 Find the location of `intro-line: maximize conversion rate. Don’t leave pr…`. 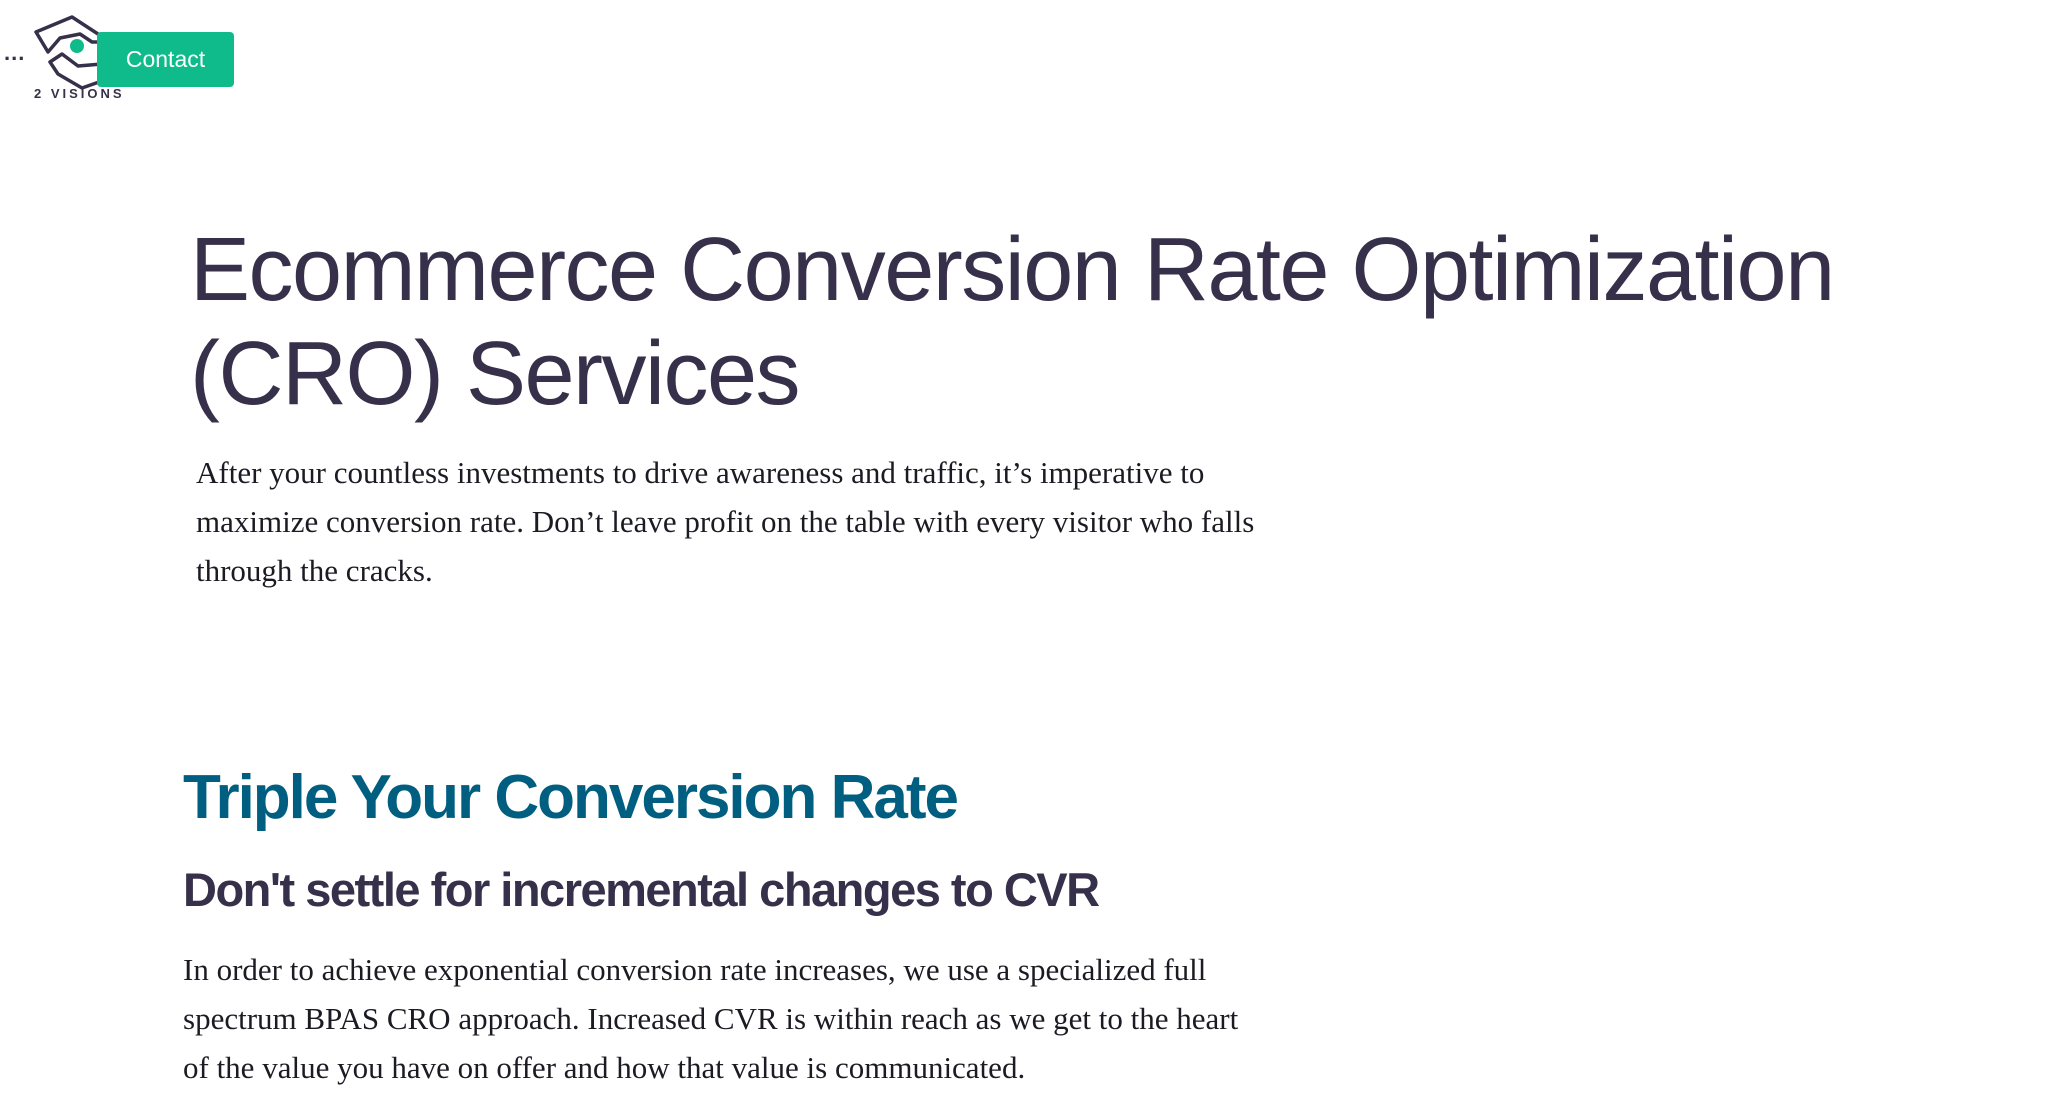

intro-line: maximize conversion rate. Don’t leave pr… is located at coordinates (725, 521).